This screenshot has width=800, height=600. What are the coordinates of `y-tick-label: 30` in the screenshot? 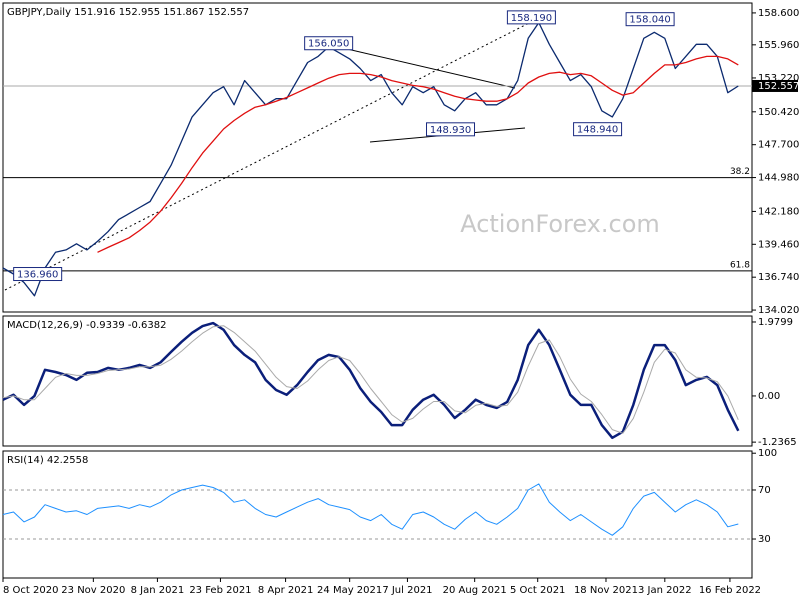 It's located at (764, 539).